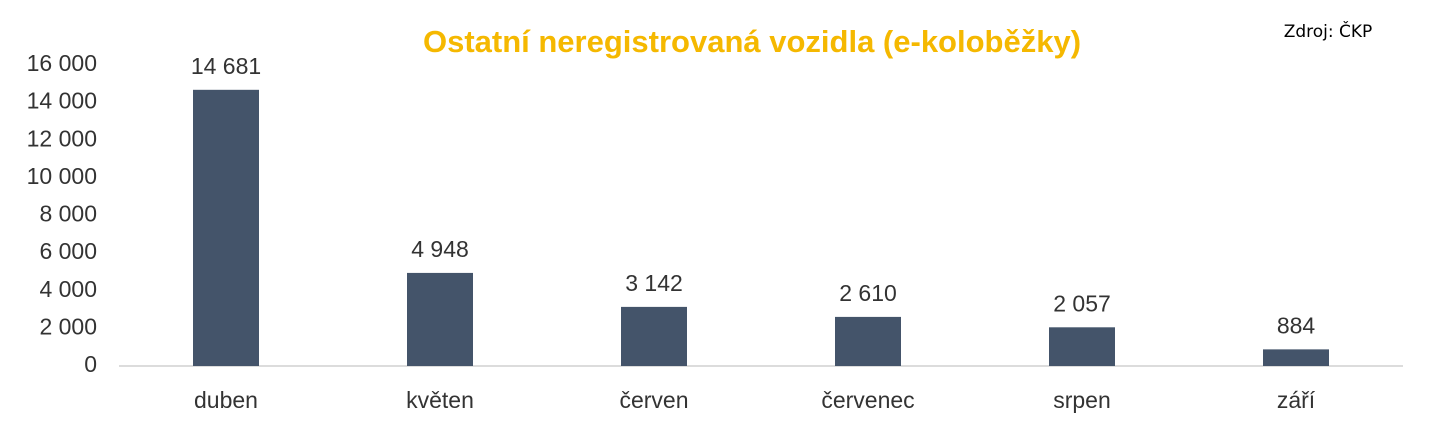 The image size is (1434, 431). What do you see at coordinates (868, 293) in the screenshot?
I see `data-label: 2 610` at bounding box center [868, 293].